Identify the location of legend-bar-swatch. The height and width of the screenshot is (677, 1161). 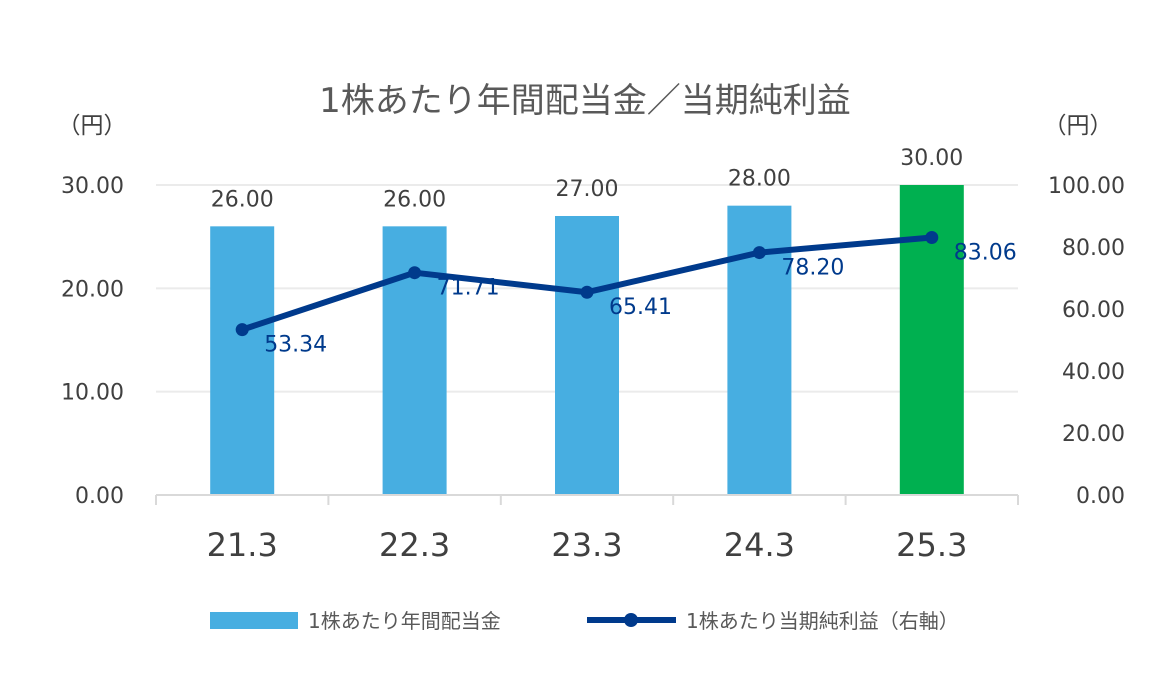
(254, 620).